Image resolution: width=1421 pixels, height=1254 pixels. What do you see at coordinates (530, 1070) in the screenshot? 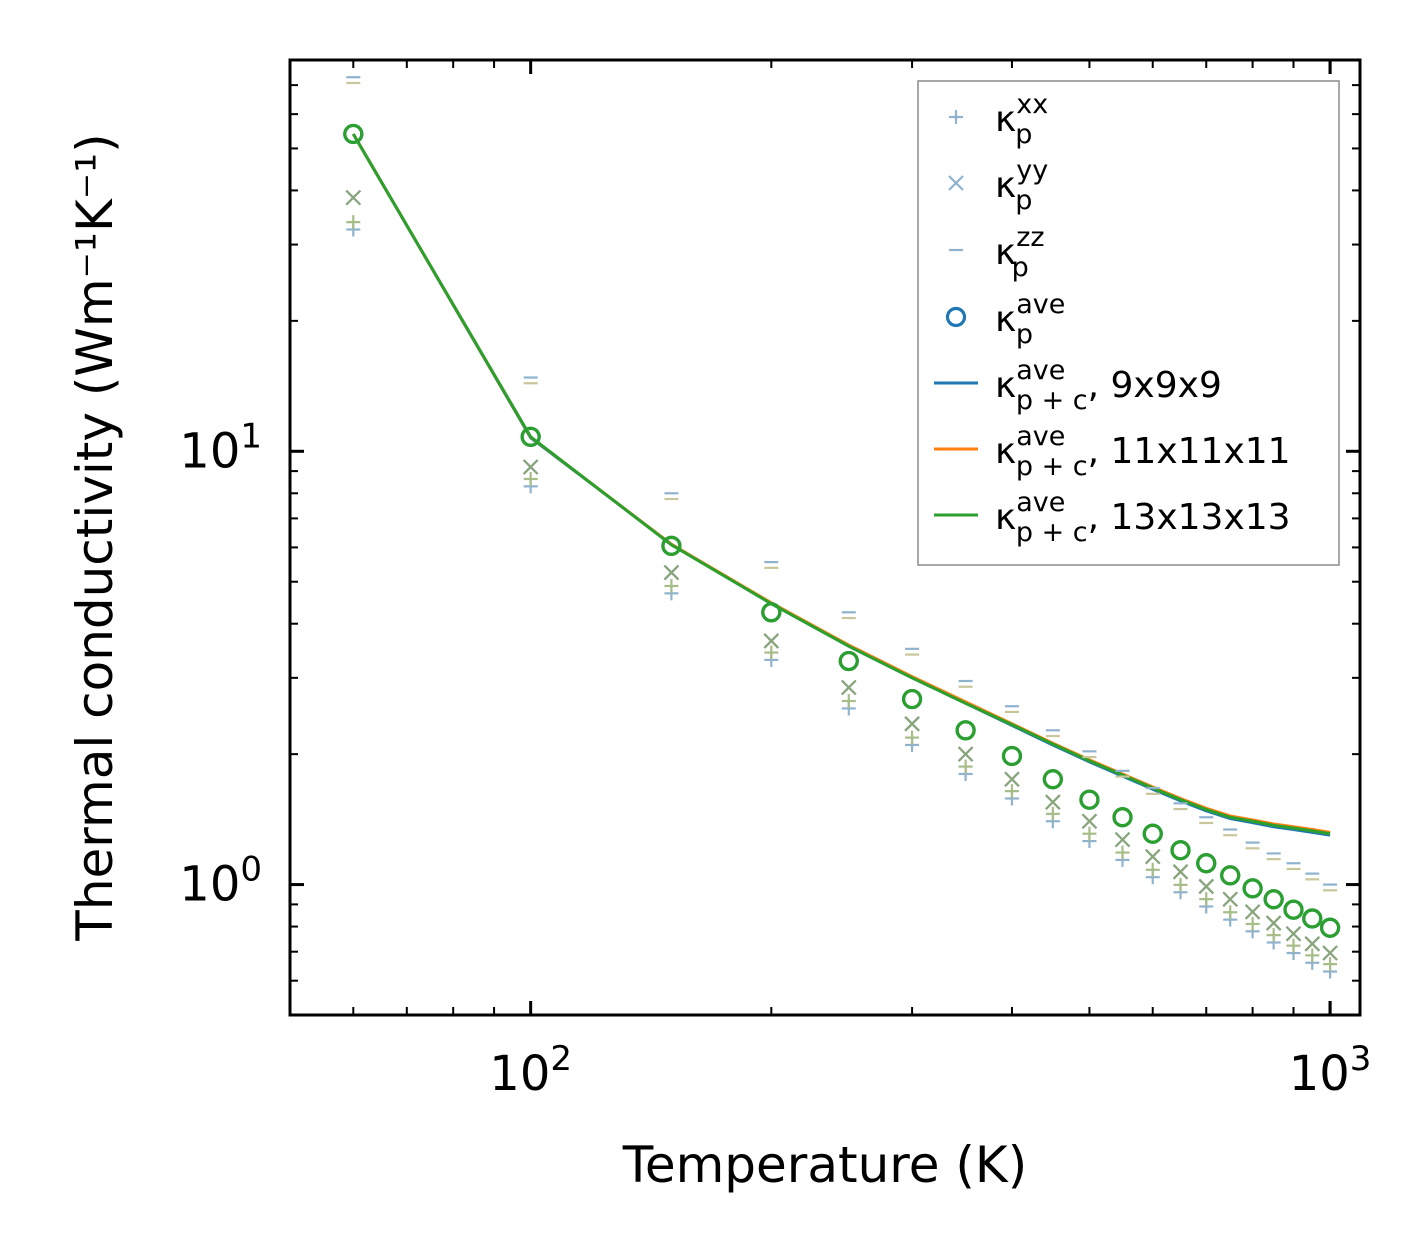
I see `x-tick-label: 10²` at bounding box center [530, 1070].